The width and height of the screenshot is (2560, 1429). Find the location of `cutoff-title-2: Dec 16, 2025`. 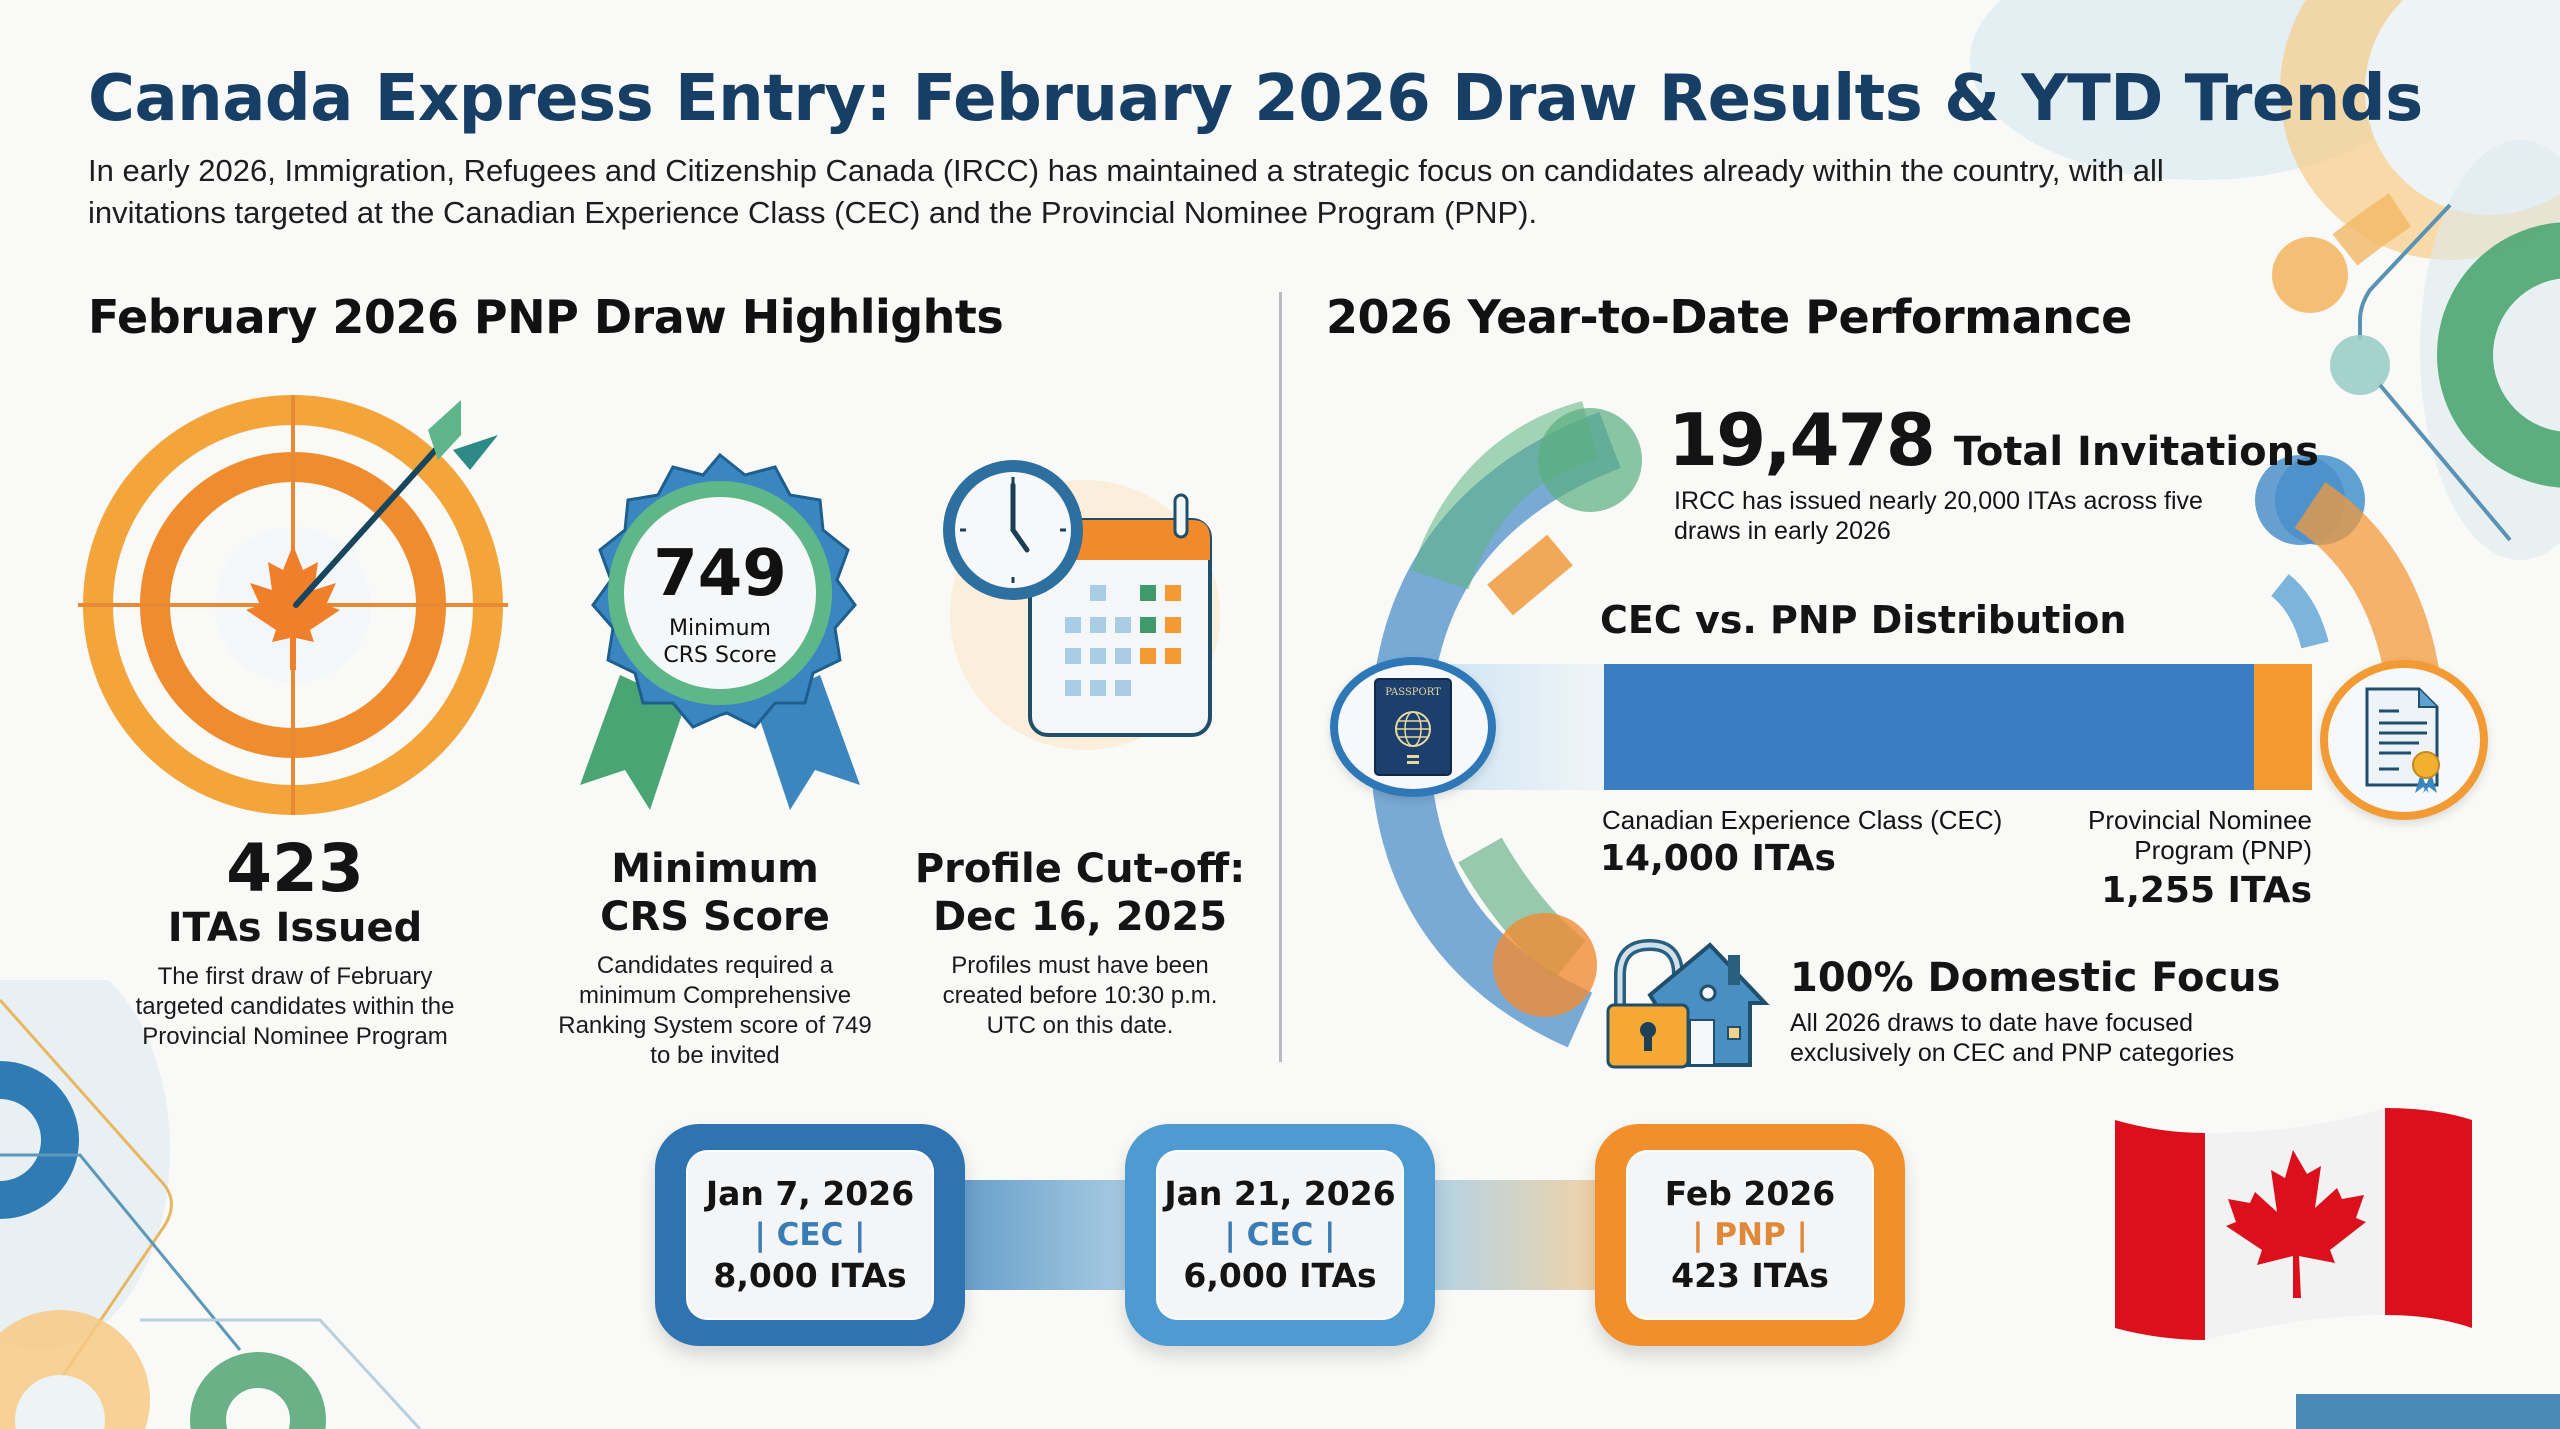

cutoff-title-2: Dec 16, 2025 is located at coordinates (1080, 917).